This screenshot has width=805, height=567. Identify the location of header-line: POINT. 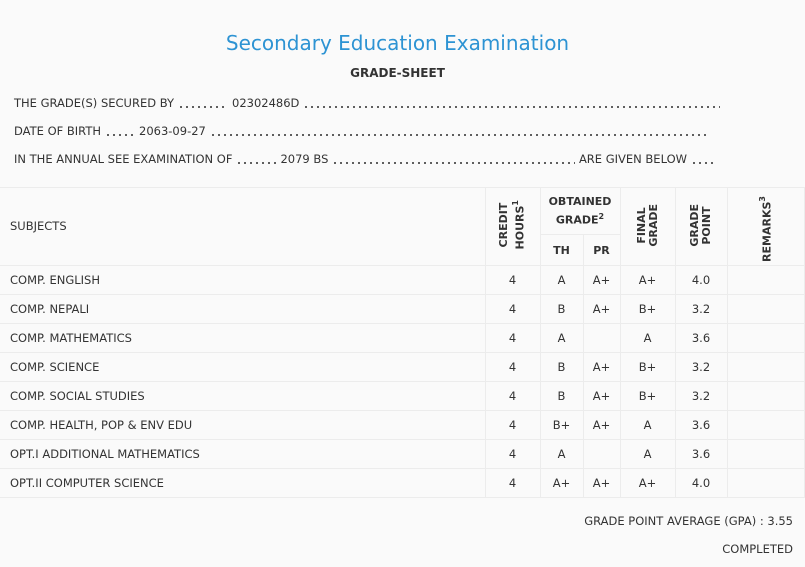
(706, 225).